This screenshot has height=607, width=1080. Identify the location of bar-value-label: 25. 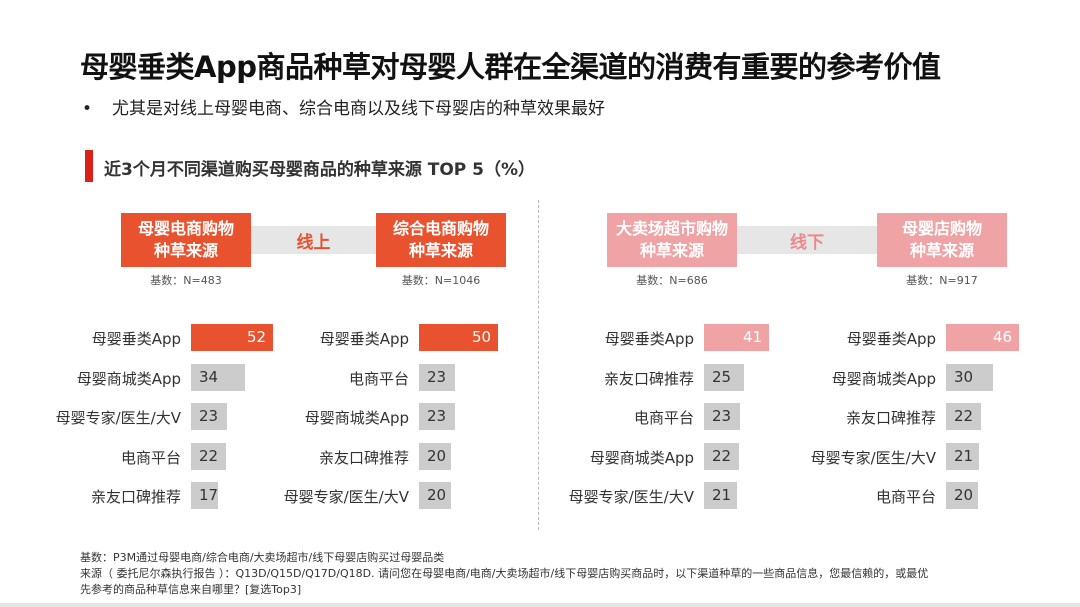
(722, 377).